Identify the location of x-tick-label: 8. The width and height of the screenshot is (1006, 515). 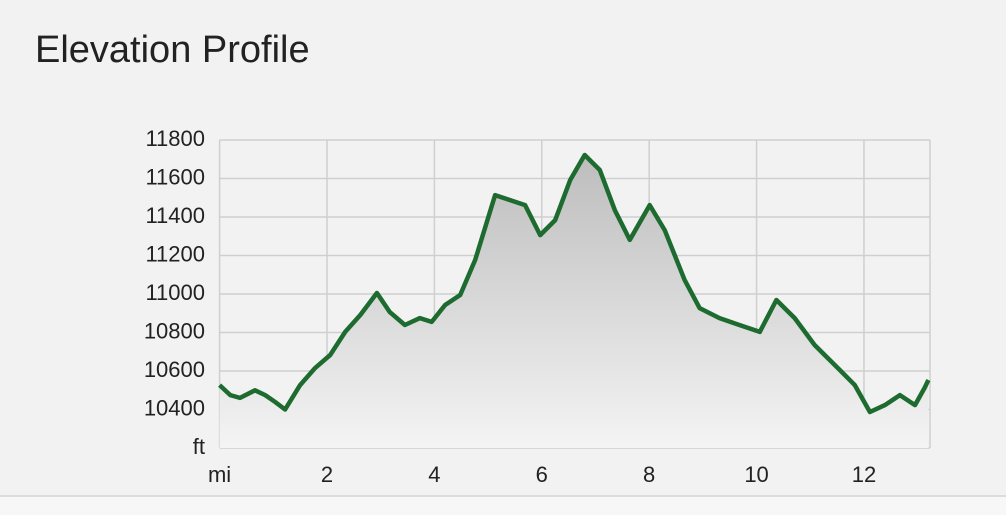
(649, 474).